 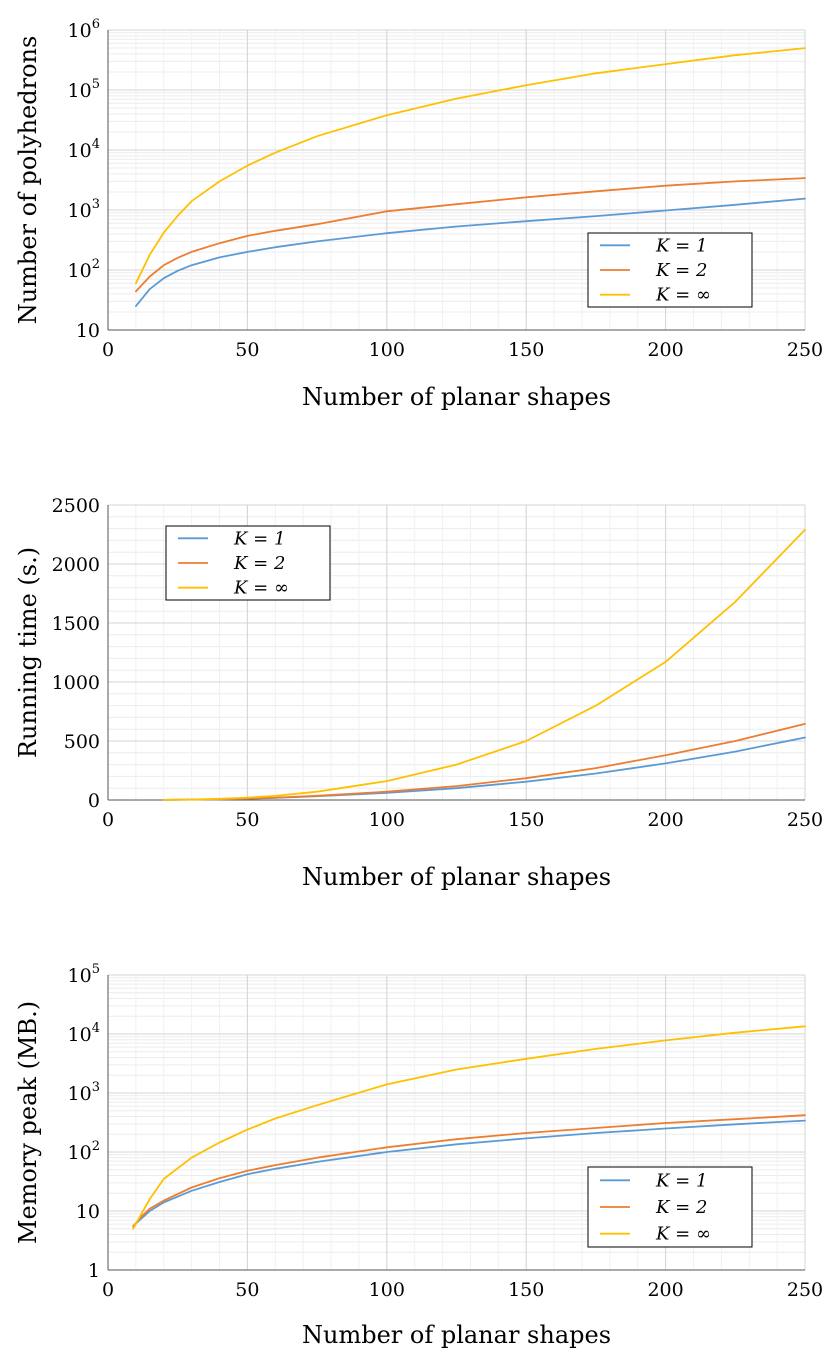 I want to click on y-tick-base: 1000, so click(x=76, y=683).